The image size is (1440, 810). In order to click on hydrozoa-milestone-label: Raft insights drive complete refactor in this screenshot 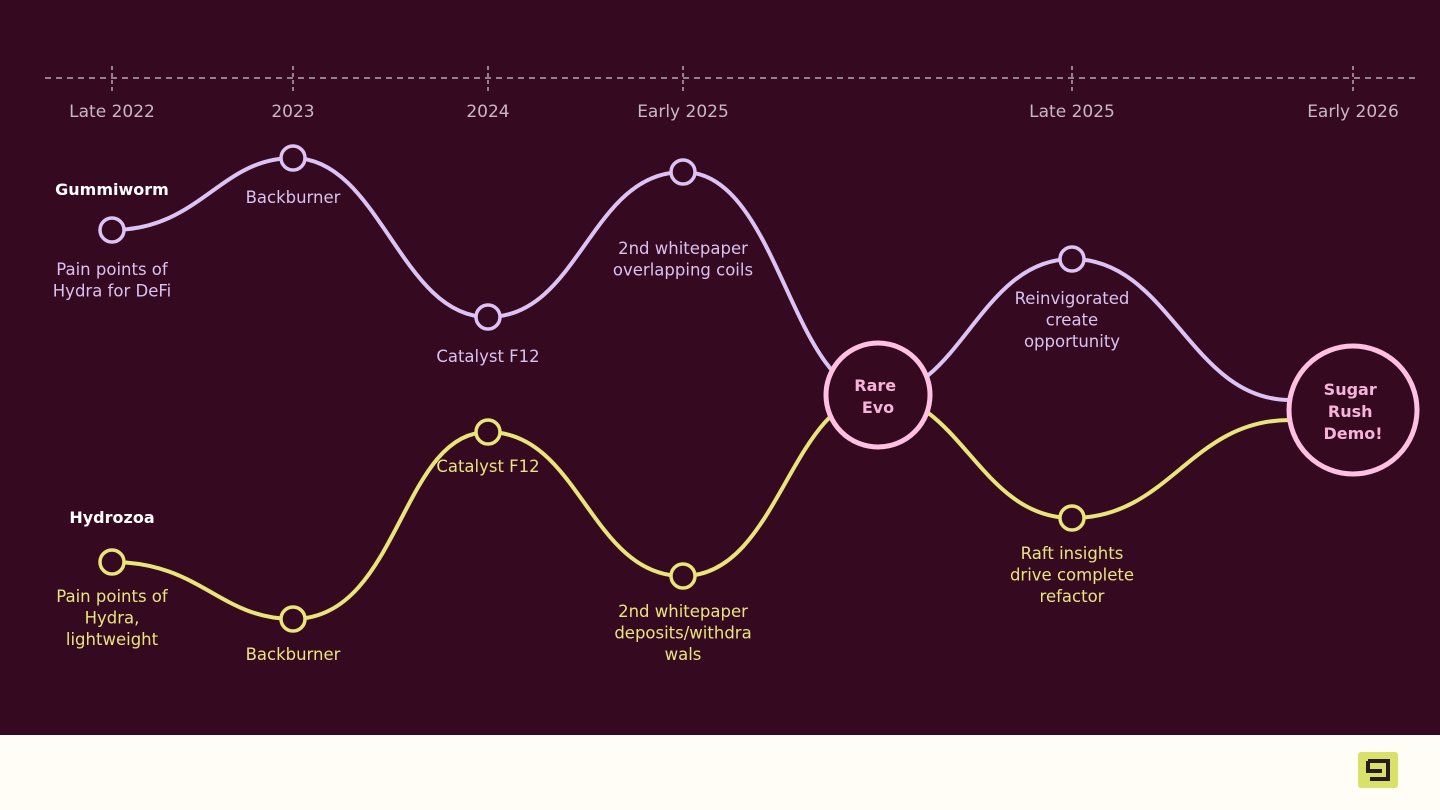, I will do `click(1072, 575)`.